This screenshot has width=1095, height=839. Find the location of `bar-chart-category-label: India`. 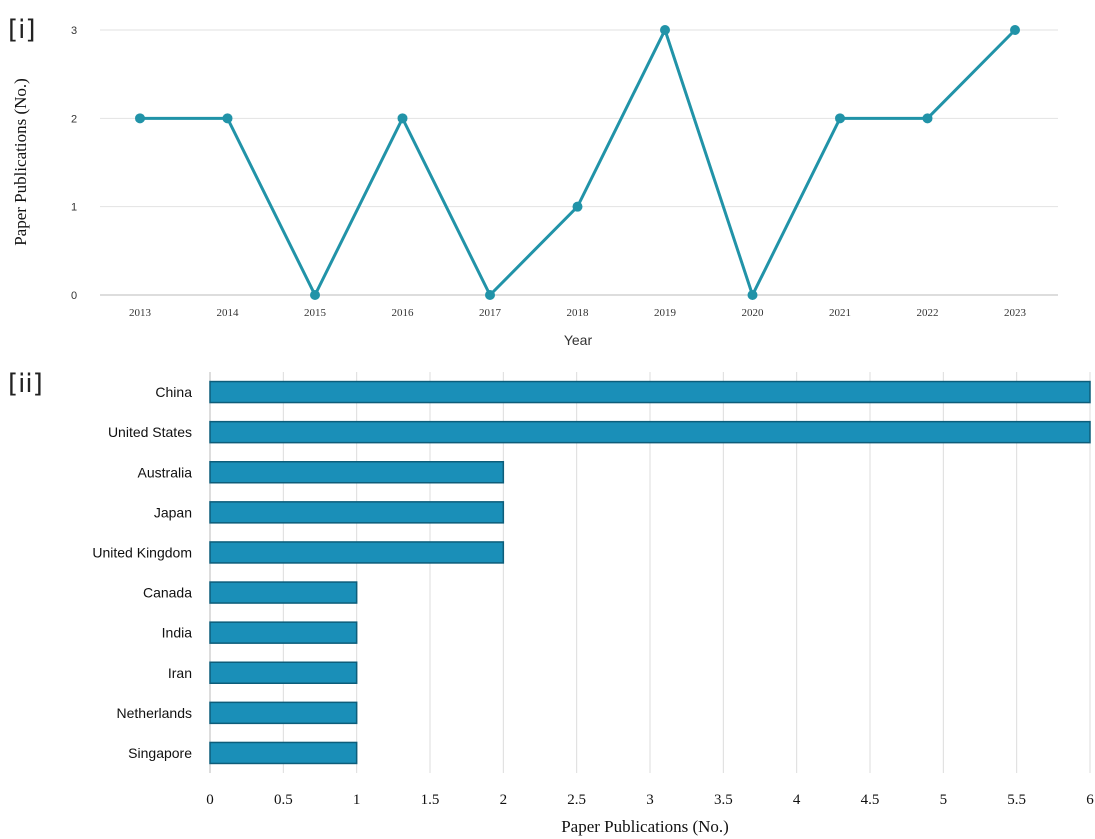

bar-chart-category-label: India is located at coordinates (177, 633).